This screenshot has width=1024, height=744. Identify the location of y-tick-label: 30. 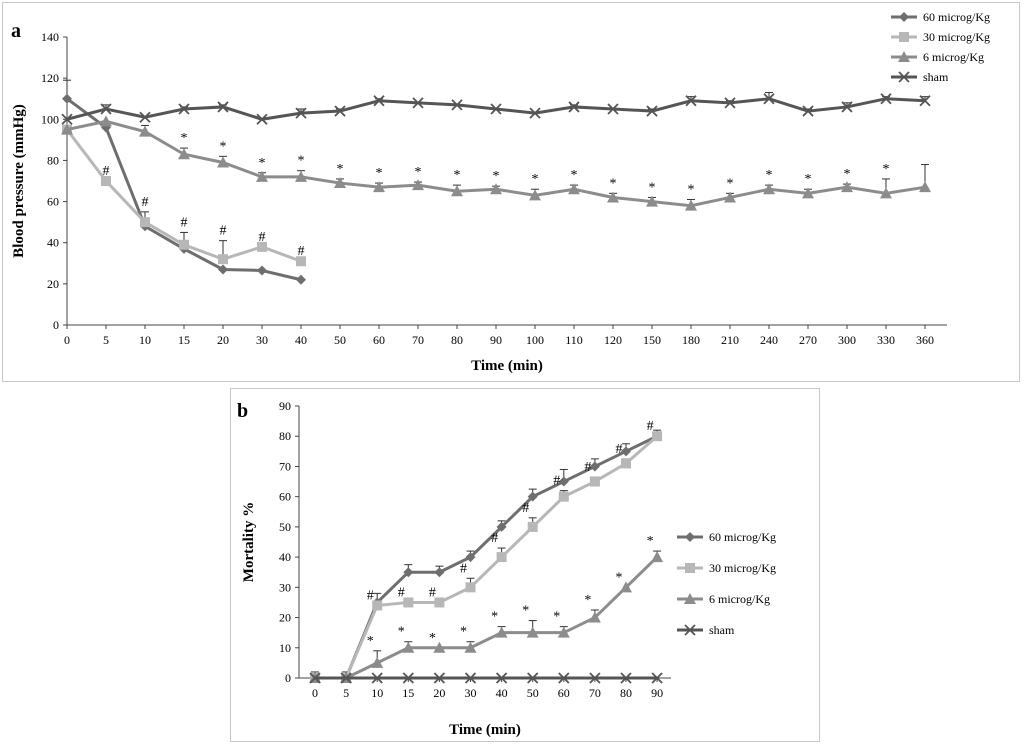
(285, 587).